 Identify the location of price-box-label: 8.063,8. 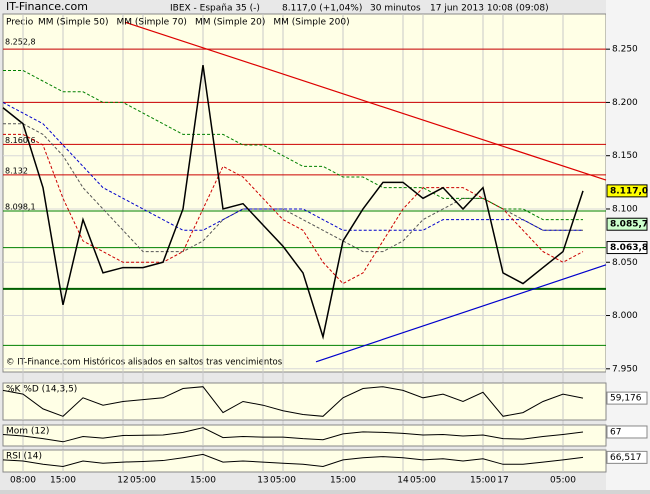
(629, 248).